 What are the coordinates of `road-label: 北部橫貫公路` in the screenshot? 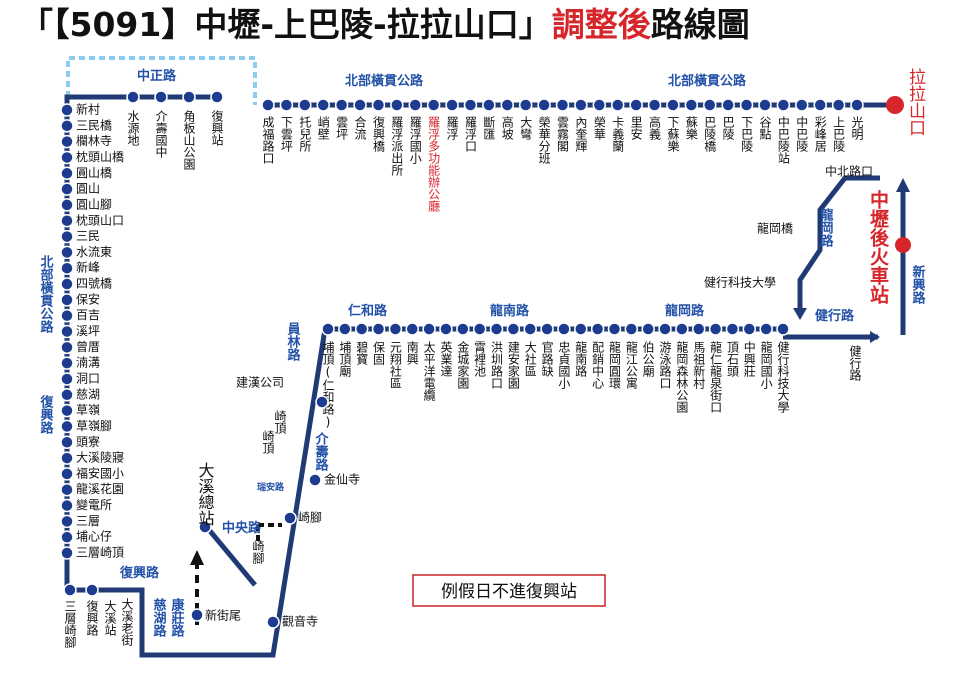 It's located at (384, 81).